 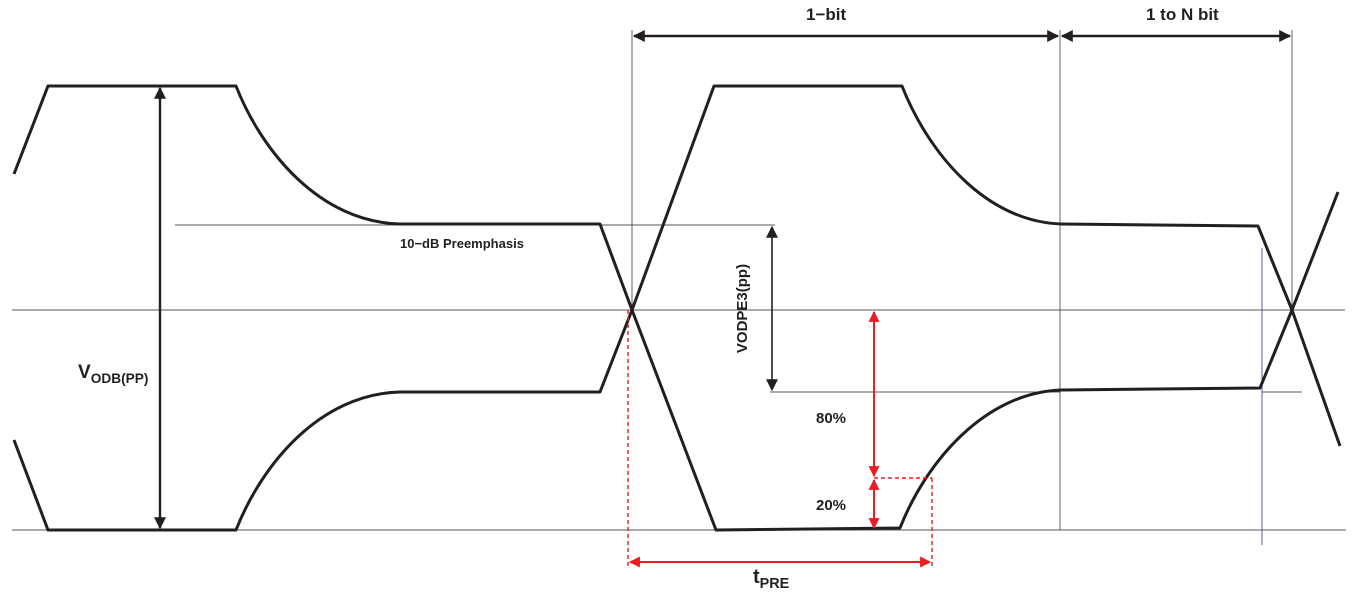 I want to click on vodb-label-main: V, so click(x=84, y=372).